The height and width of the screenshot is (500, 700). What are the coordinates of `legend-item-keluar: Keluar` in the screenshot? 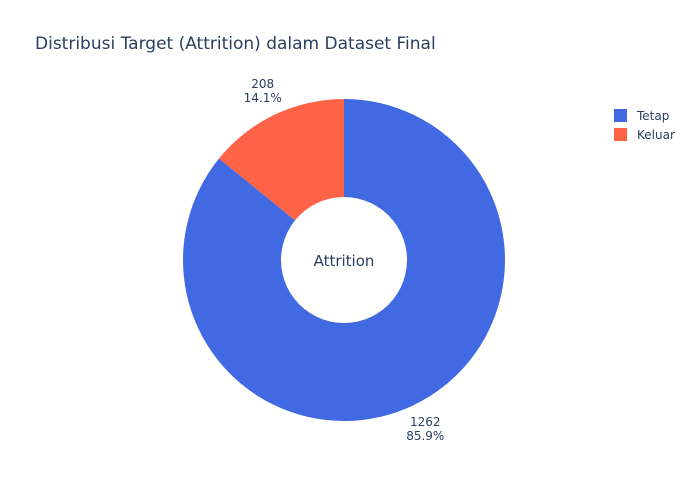 It's located at (644, 134).